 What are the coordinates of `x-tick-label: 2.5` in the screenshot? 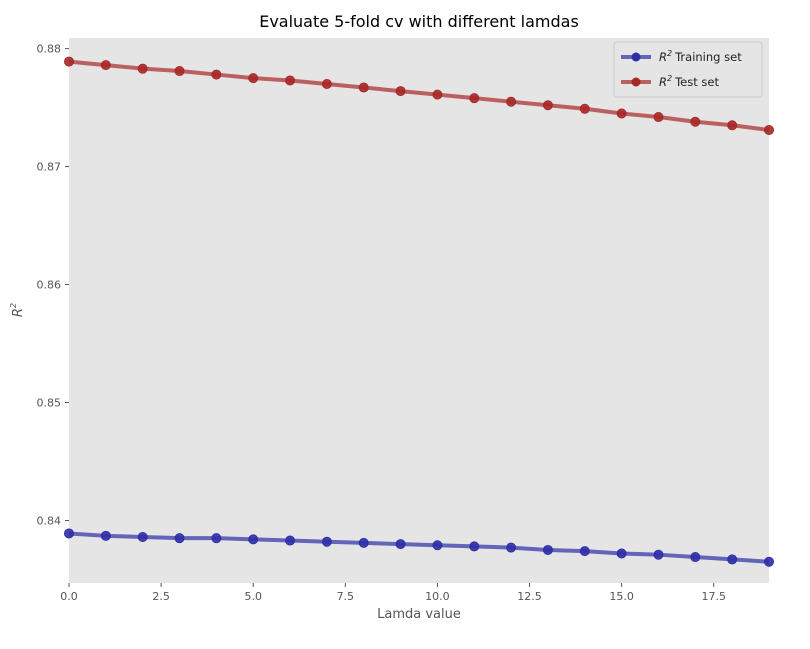 It's located at (161, 596).